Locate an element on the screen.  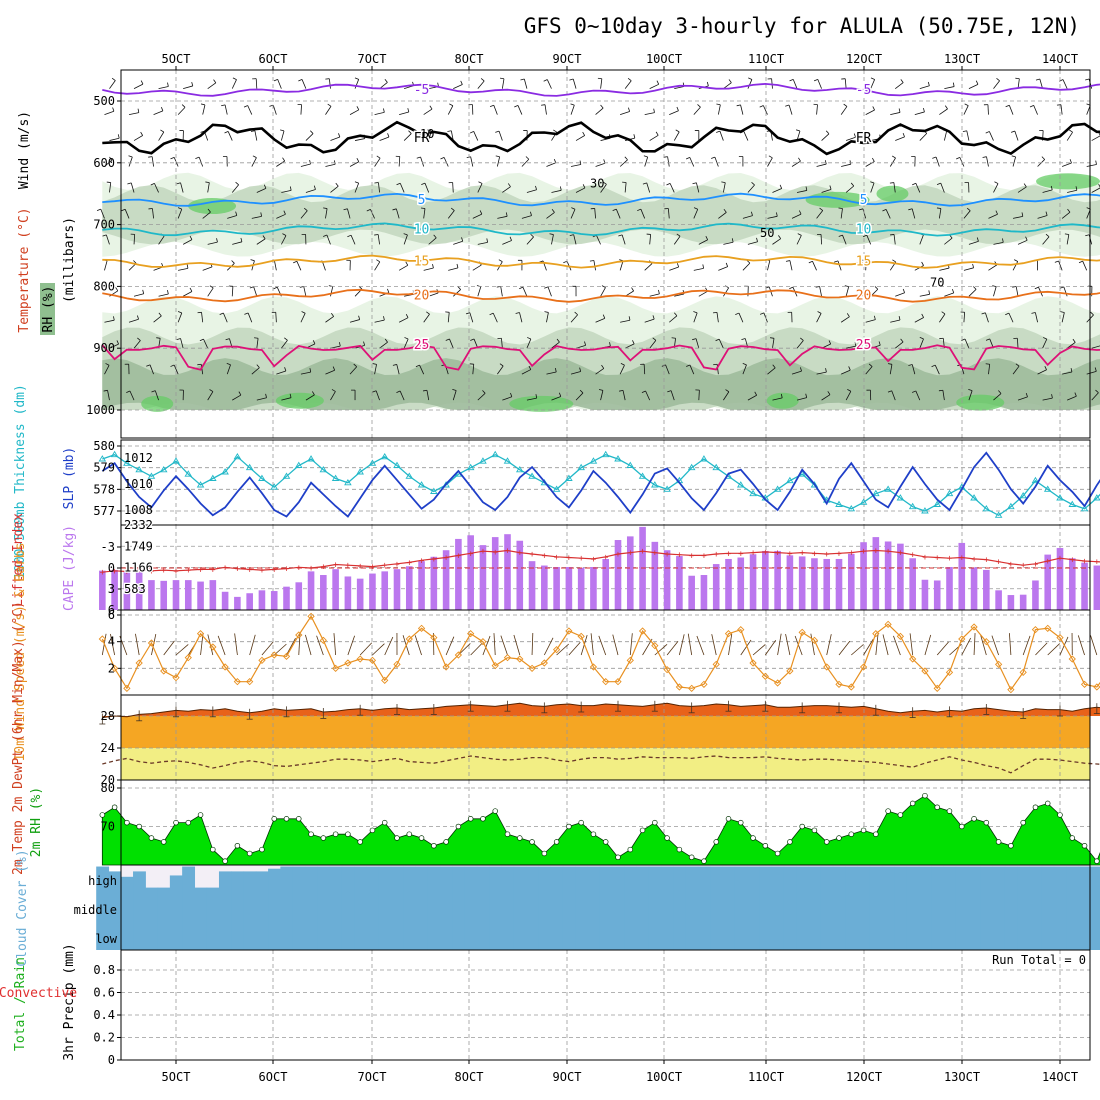
ylabel-precip-total: Total / Rain is located at coordinates (20, 1004).